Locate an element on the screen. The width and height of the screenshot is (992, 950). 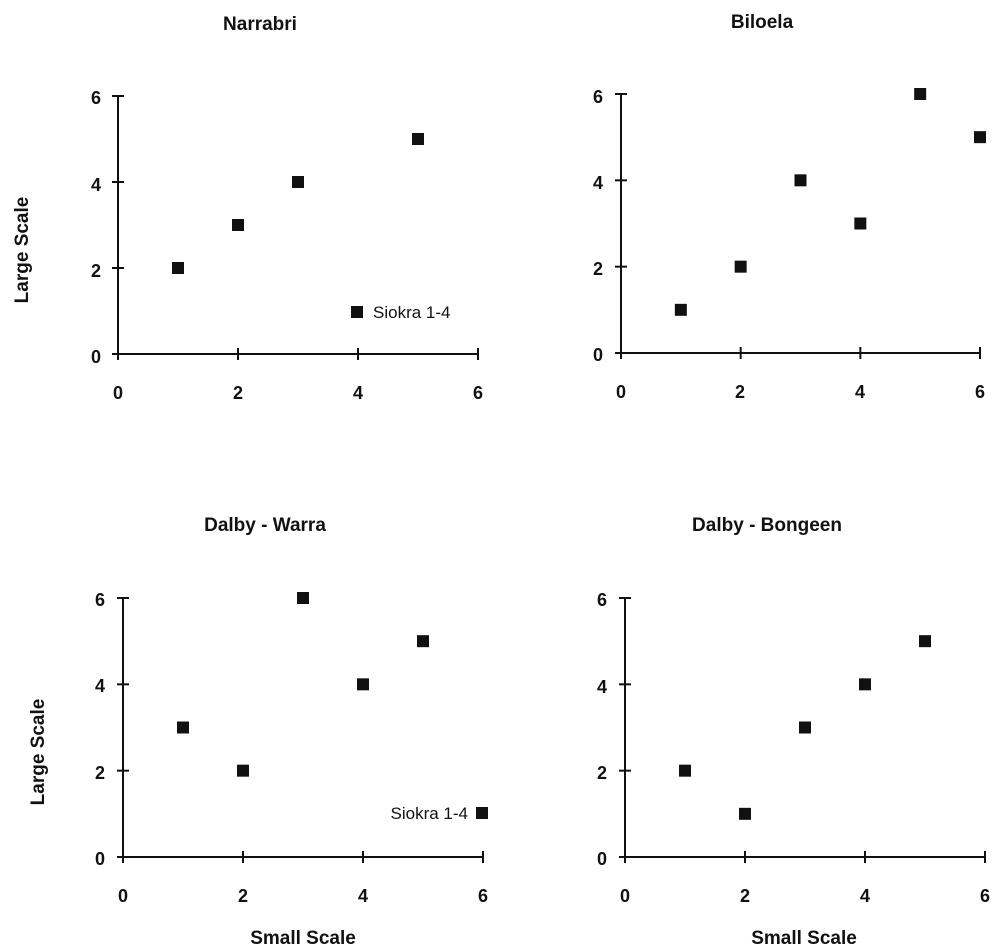
chart-title: Biloela is located at coordinates (762, 22).